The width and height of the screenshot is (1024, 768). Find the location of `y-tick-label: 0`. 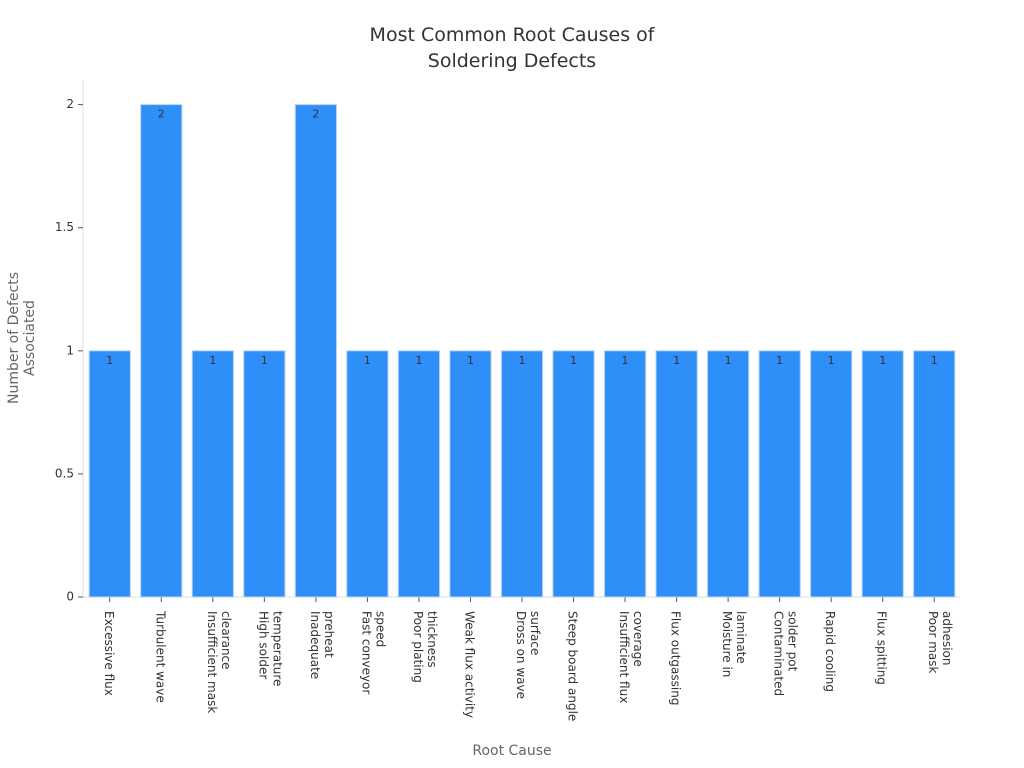

y-tick-label: 0 is located at coordinates (70, 597).